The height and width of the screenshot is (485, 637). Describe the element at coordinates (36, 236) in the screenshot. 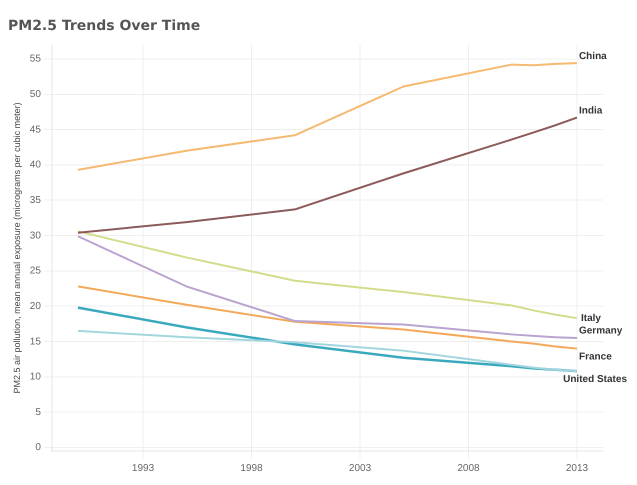

I see `y-tick-label: 30` at that location.